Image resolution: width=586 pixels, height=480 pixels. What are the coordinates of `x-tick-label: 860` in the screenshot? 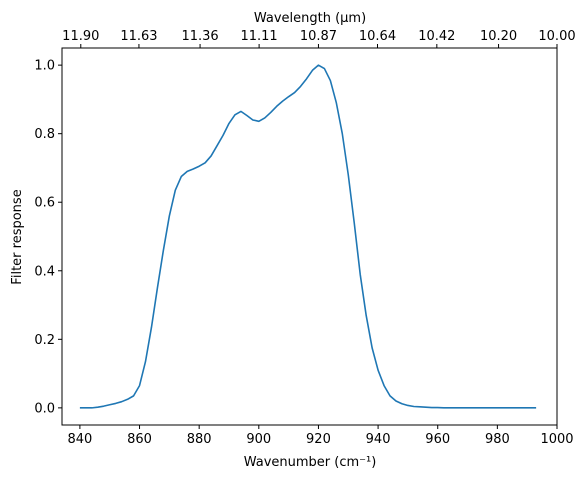 It's located at (139, 439).